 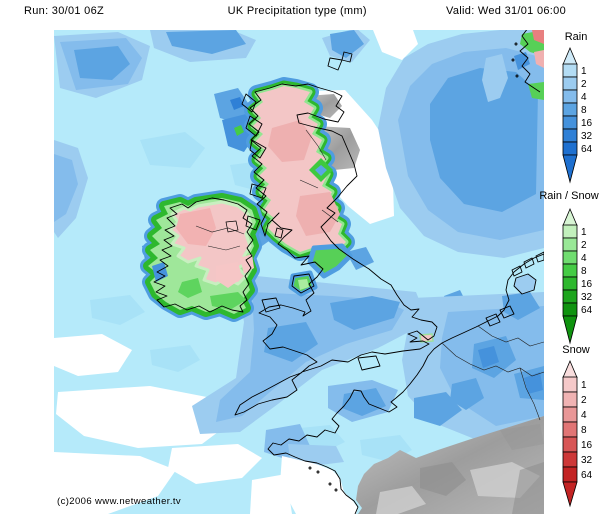 I want to click on snow-legend: 1 2 4 8 16 32 64, so click(x=577, y=433).